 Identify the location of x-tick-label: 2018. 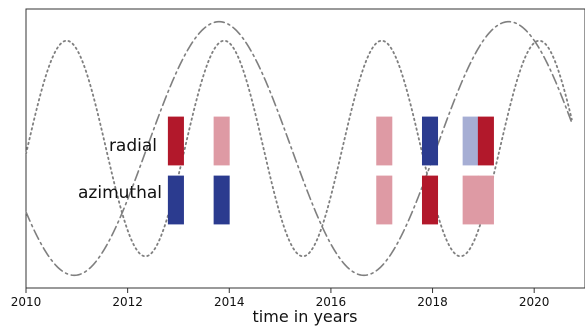
(432, 302).